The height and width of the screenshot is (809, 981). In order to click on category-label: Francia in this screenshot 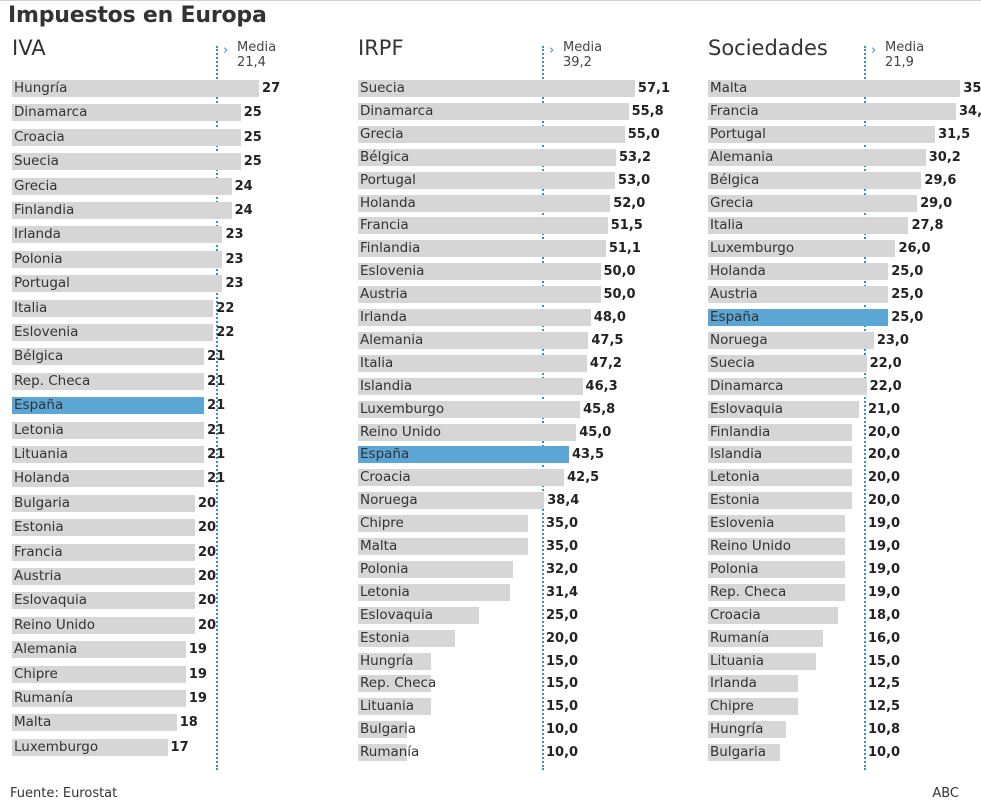, I will do `click(384, 225)`.